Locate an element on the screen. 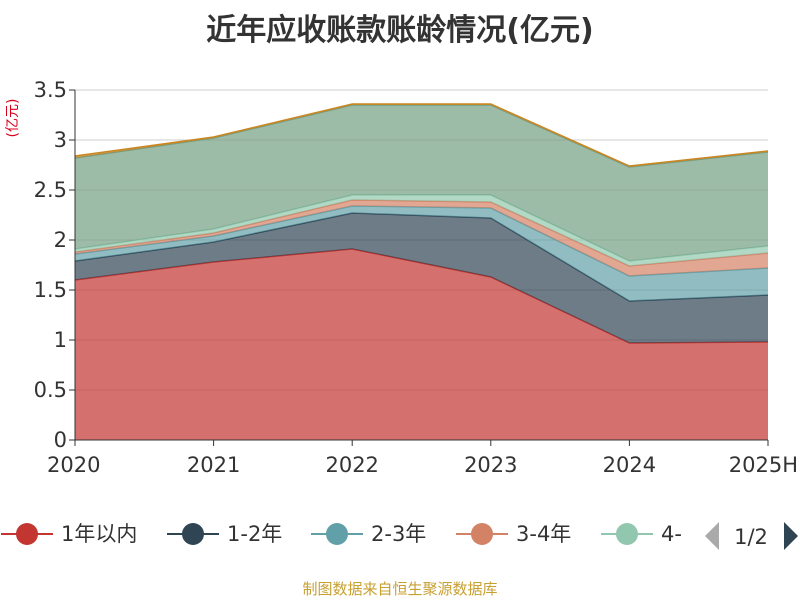  legend-label: 1-2年 is located at coordinates (254, 534).